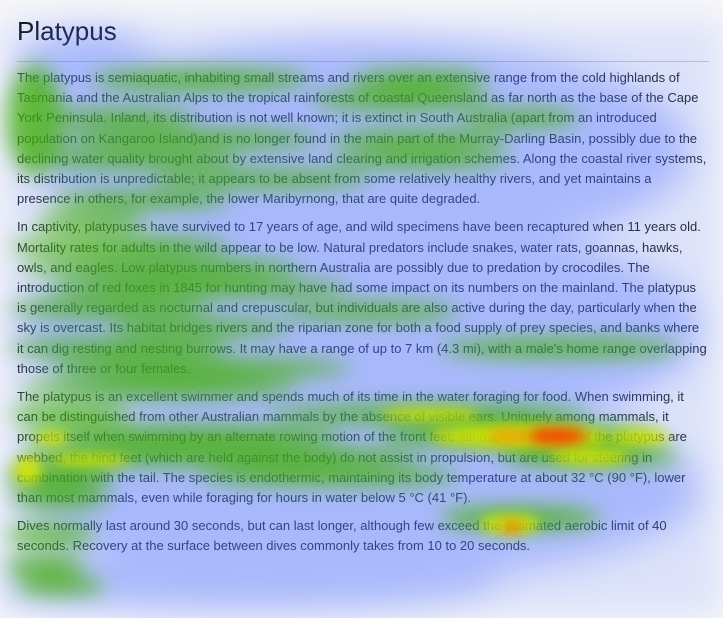 This screenshot has height=618, width=723. What do you see at coordinates (67, 31) in the screenshot?
I see `page-title: Platypus` at bounding box center [67, 31].